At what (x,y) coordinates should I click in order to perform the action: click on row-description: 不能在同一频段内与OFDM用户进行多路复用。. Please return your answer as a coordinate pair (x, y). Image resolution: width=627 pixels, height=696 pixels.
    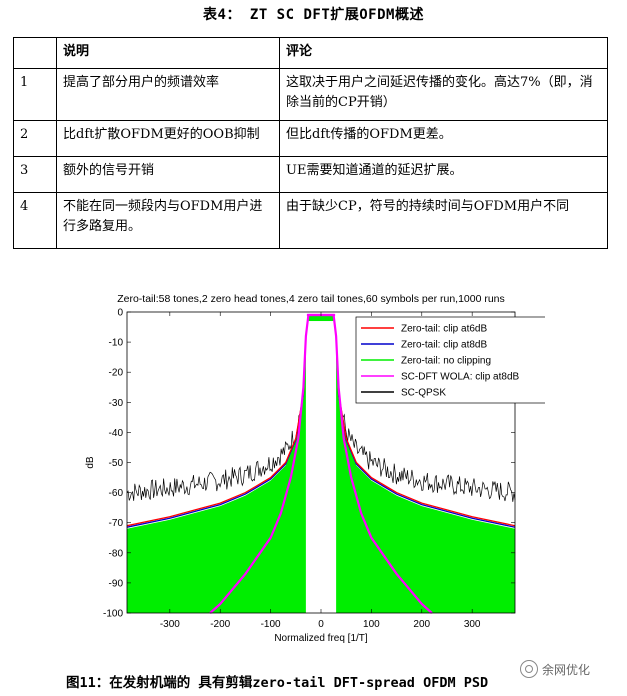
    Looking at the image, I should click on (168, 220).